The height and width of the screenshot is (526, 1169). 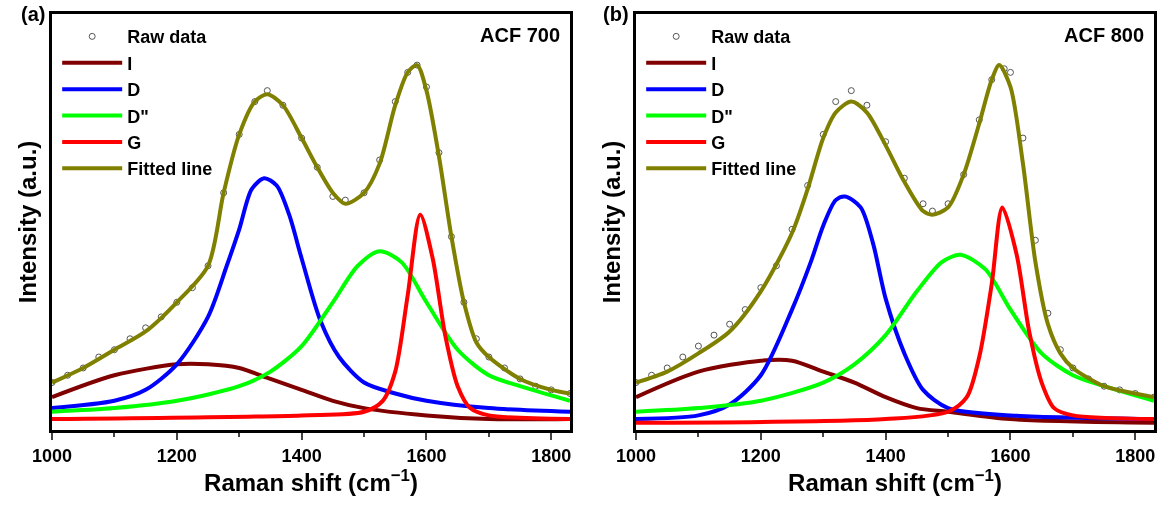 What do you see at coordinates (33, 14) in the screenshot?
I see `text: (a)` at bounding box center [33, 14].